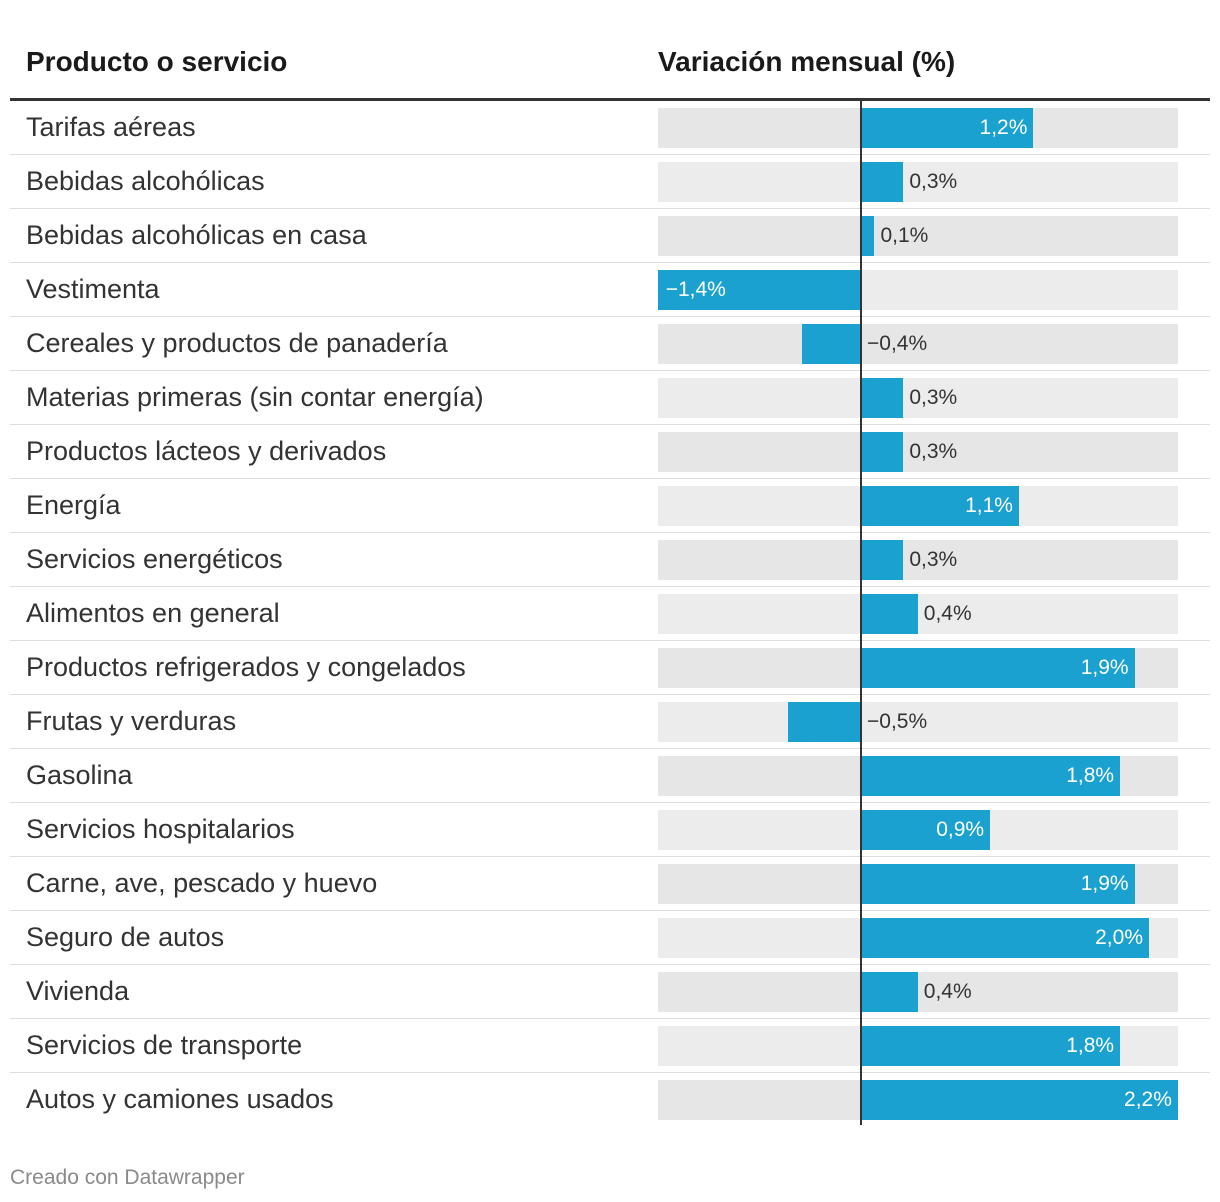 The height and width of the screenshot is (1202, 1220). I want to click on bar-track: −1,4%, so click(917, 290).